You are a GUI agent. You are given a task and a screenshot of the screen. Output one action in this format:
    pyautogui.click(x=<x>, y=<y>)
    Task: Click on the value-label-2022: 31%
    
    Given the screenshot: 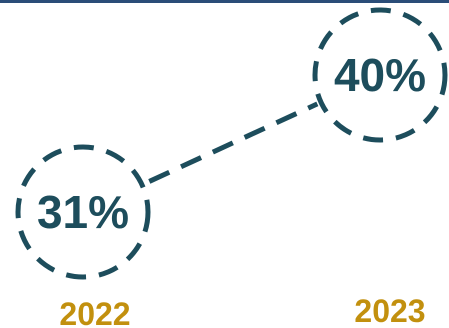 What is the action you would take?
    pyautogui.click(x=83, y=212)
    